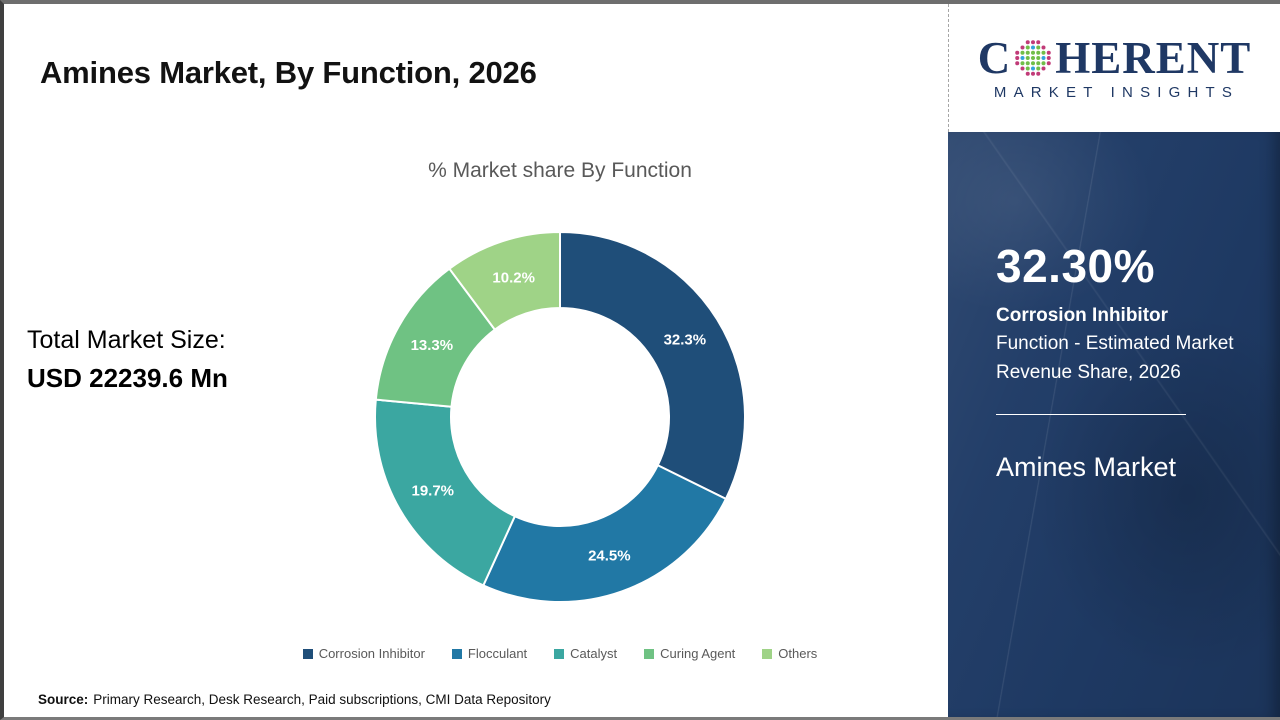 The width and height of the screenshot is (1280, 720). I want to click on page-title: Amines Market, By Function, 2026, so click(288, 72).